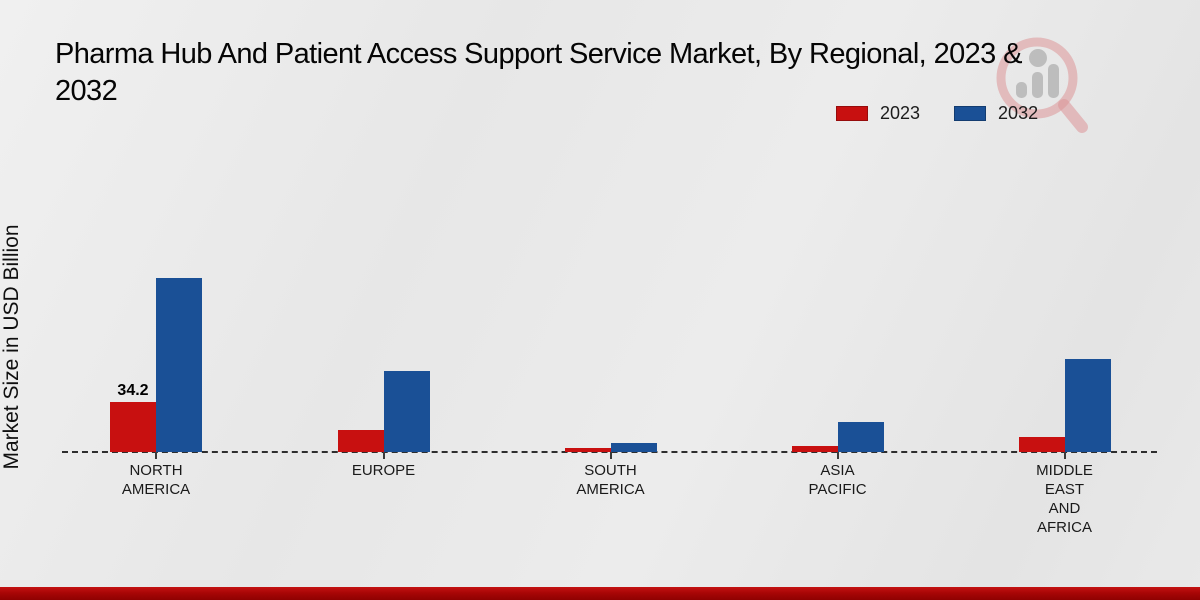 This screenshot has height=600, width=1200. Describe the element at coordinates (610, 480) in the screenshot. I see `category-label-2: SOUTH AMERICA` at that location.